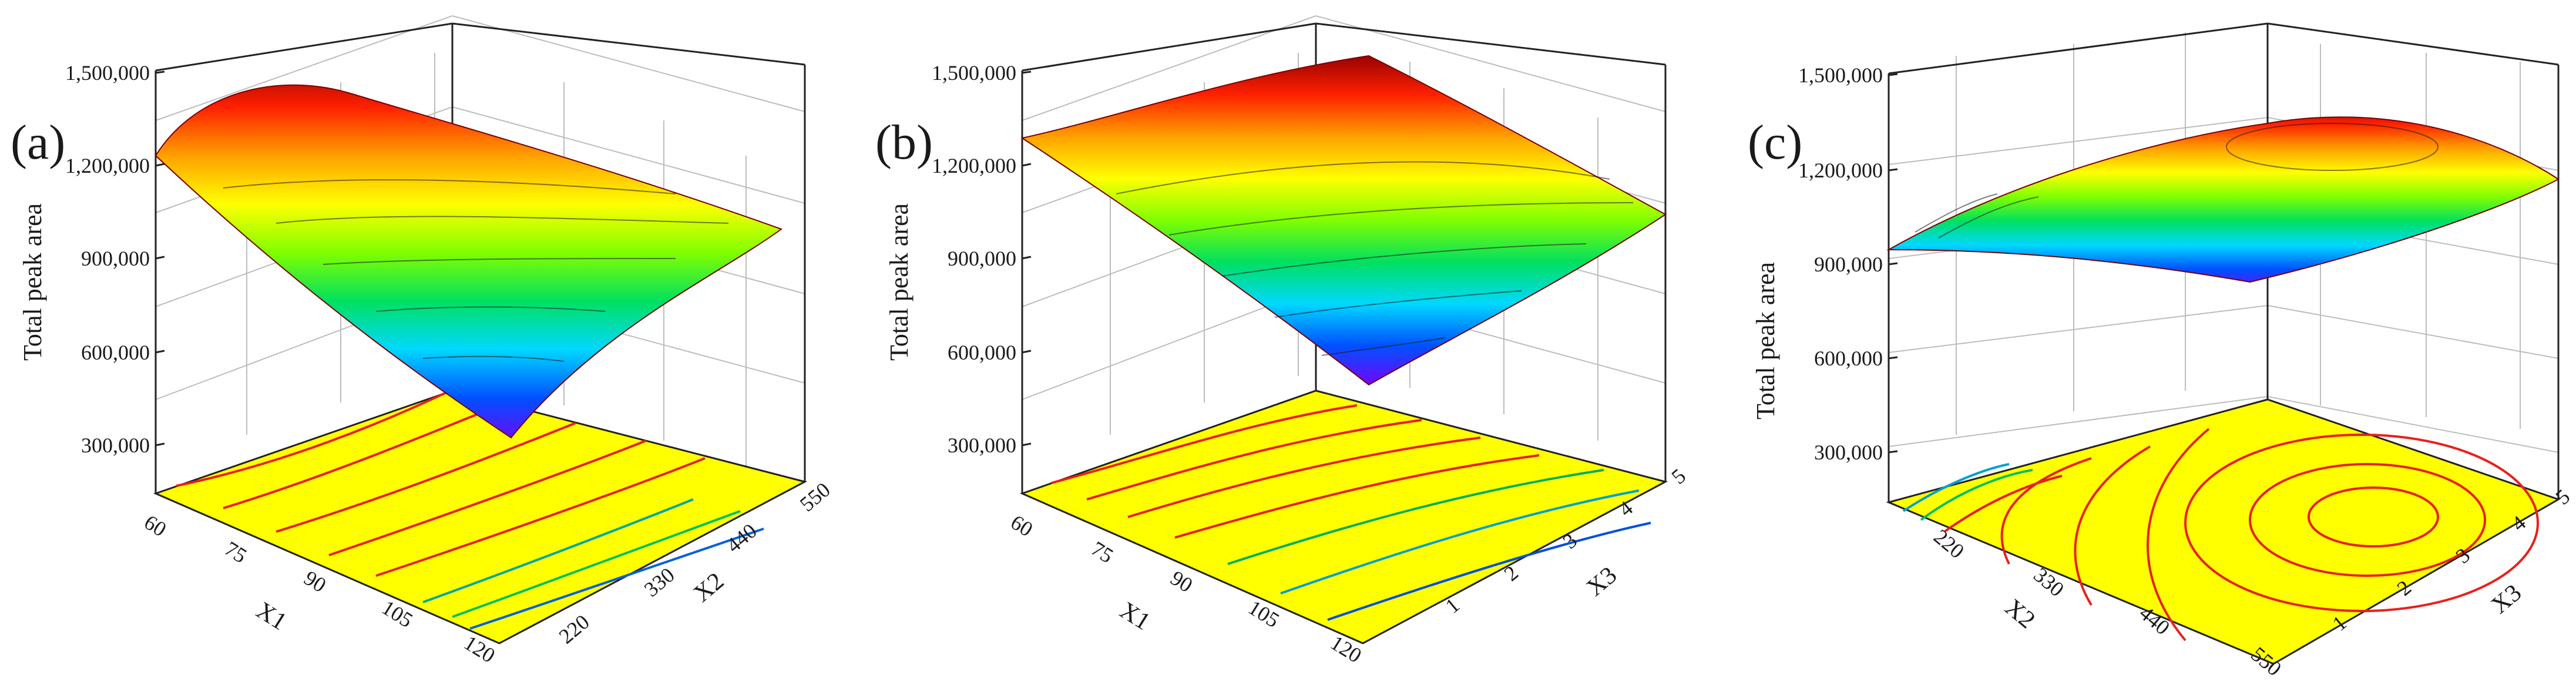 Image resolution: width=2576 pixels, height=695 pixels. I want to click on panel-c-z-title: Total peak area, so click(1765, 340).